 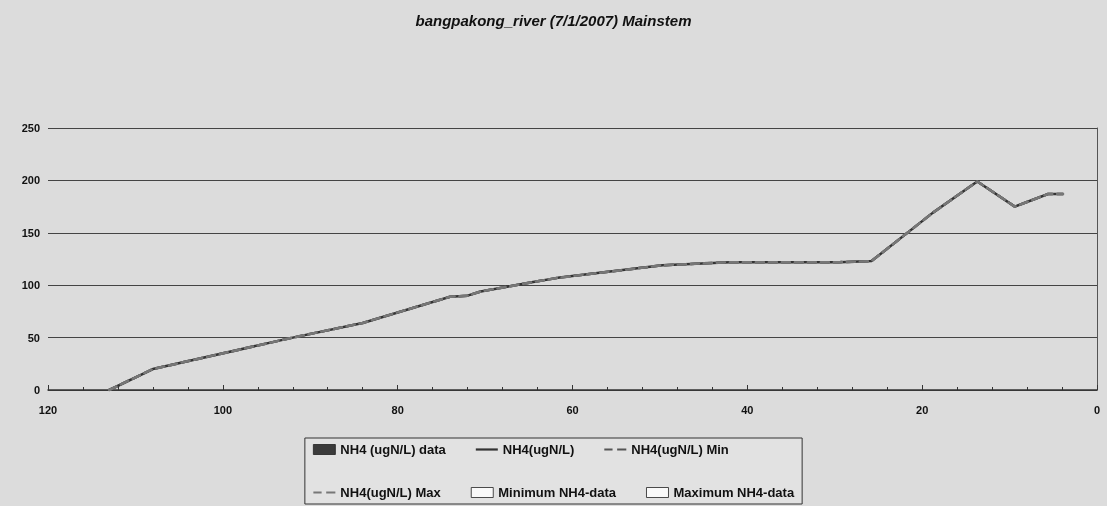 What do you see at coordinates (1097, 409) in the screenshot?
I see `x-tick-label: 0` at bounding box center [1097, 409].